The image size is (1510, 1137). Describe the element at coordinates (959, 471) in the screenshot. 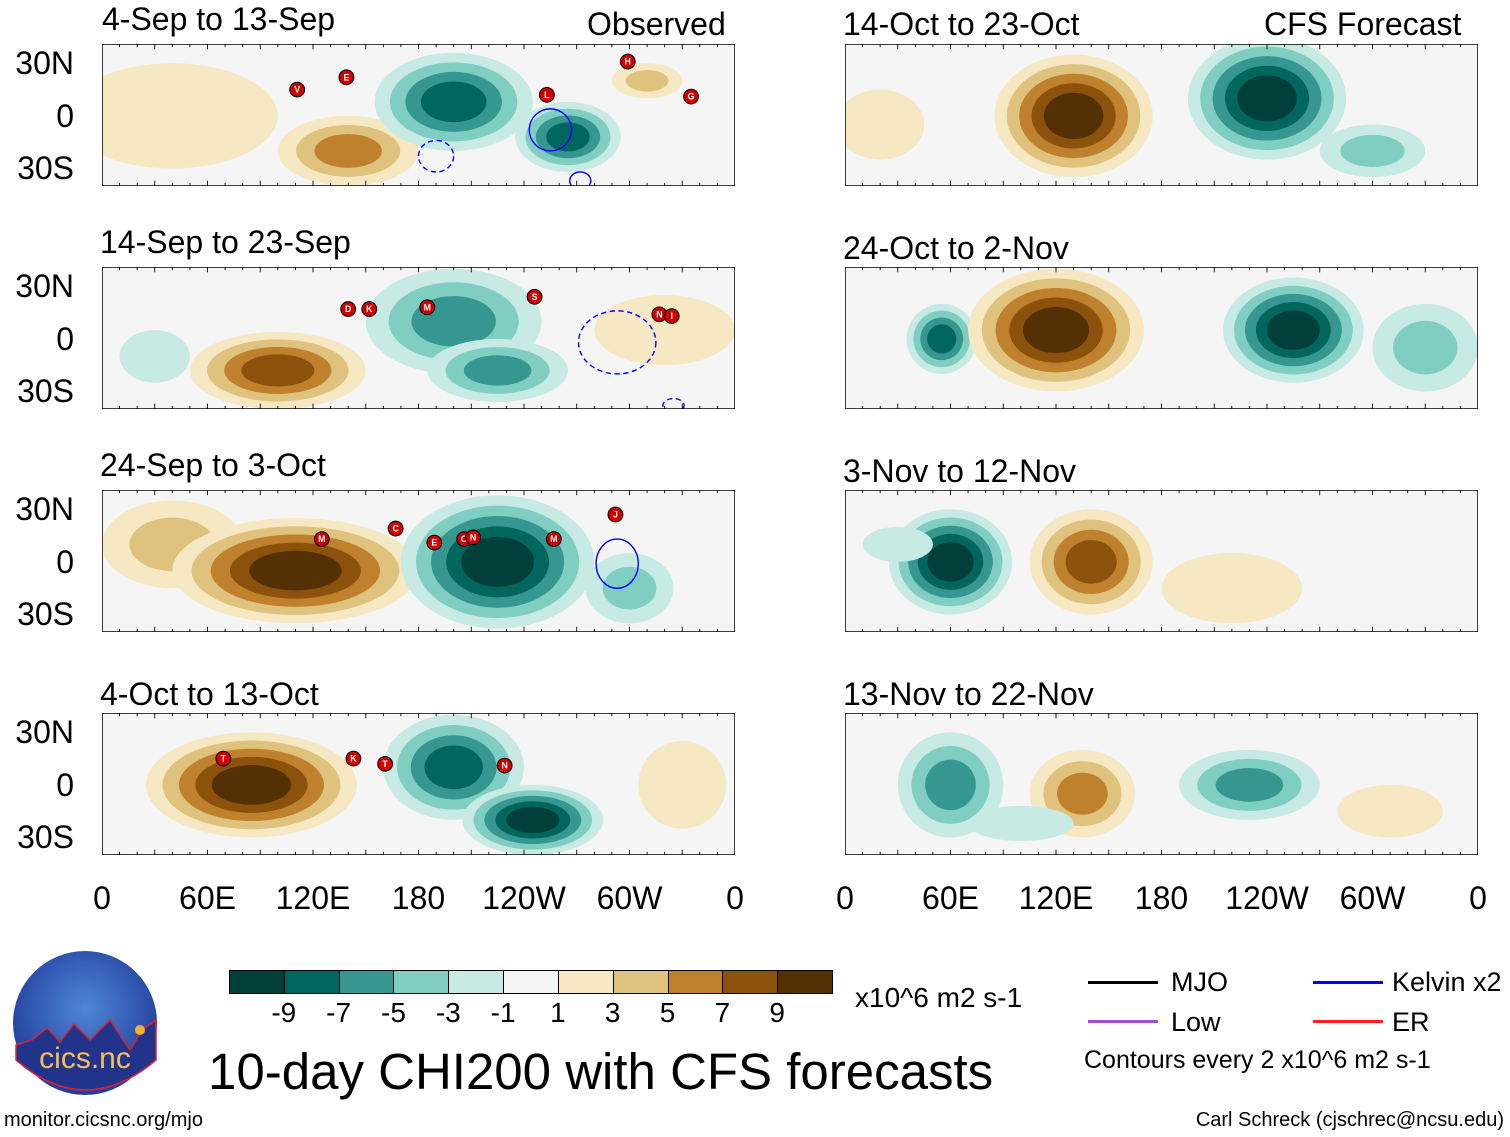

I see `panel-title: 3-Nov to 12-Nov` at that location.